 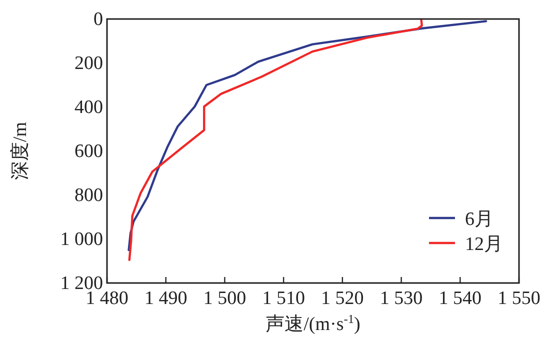 What do you see at coordinates (479, 219) in the screenshot?
I see `legend-label: 6月` at bounding box center [479, 219].